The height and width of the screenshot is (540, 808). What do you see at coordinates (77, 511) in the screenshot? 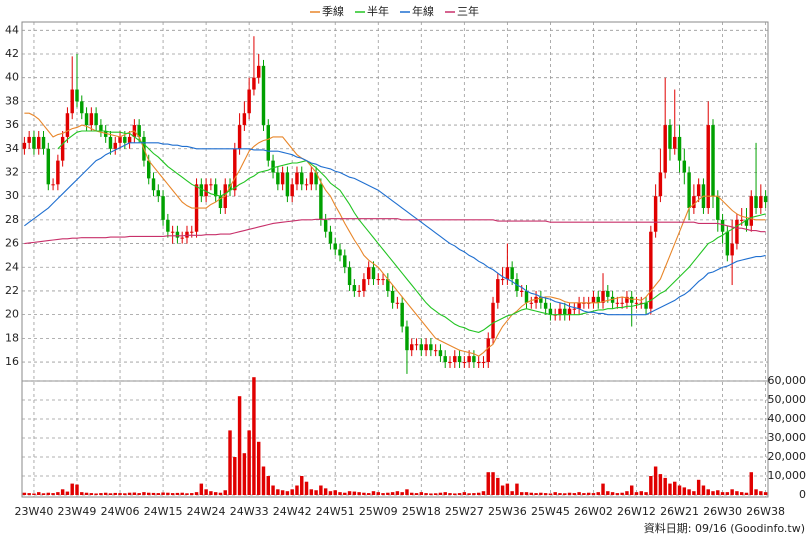
I see `x-tick-label: 23W49` at bounding box center [77, 511].